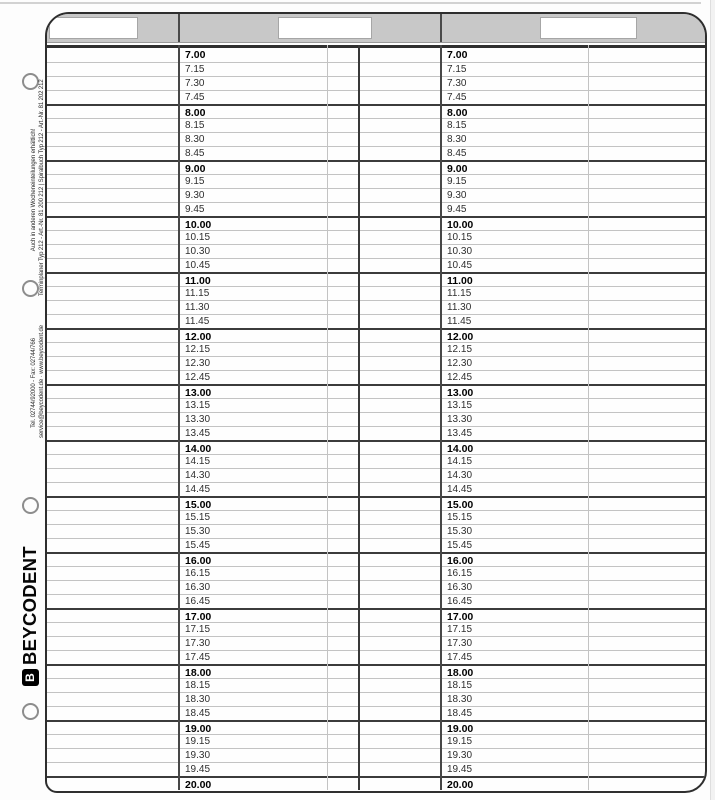 The width and height of the screenshot is (715, 800). Describe the element at coordinates (457, 83) in the screenshot. I see `time-cell-right: 7.30` at that location.